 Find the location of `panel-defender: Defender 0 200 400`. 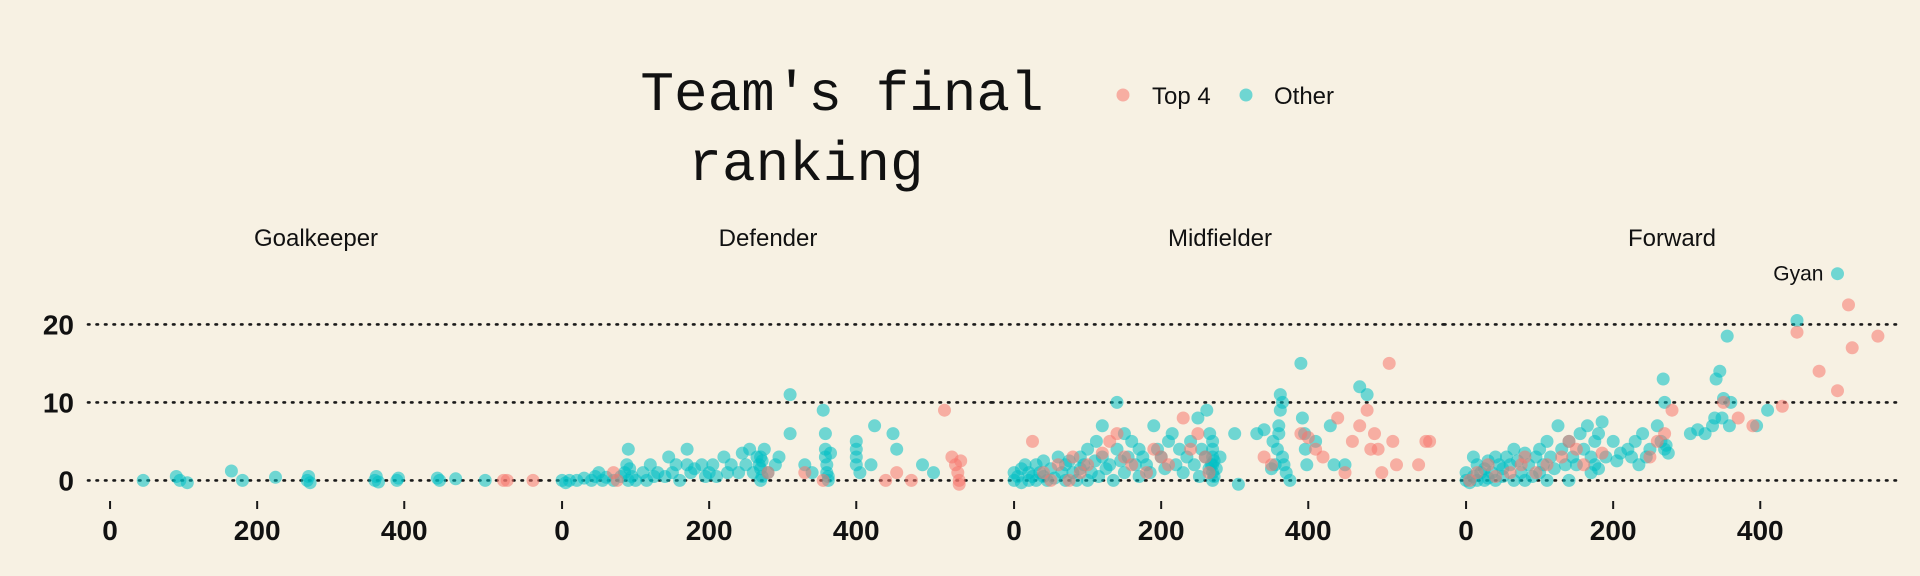

panel-defender: Defender 0 200 400 is located at coordinates (768, 385).